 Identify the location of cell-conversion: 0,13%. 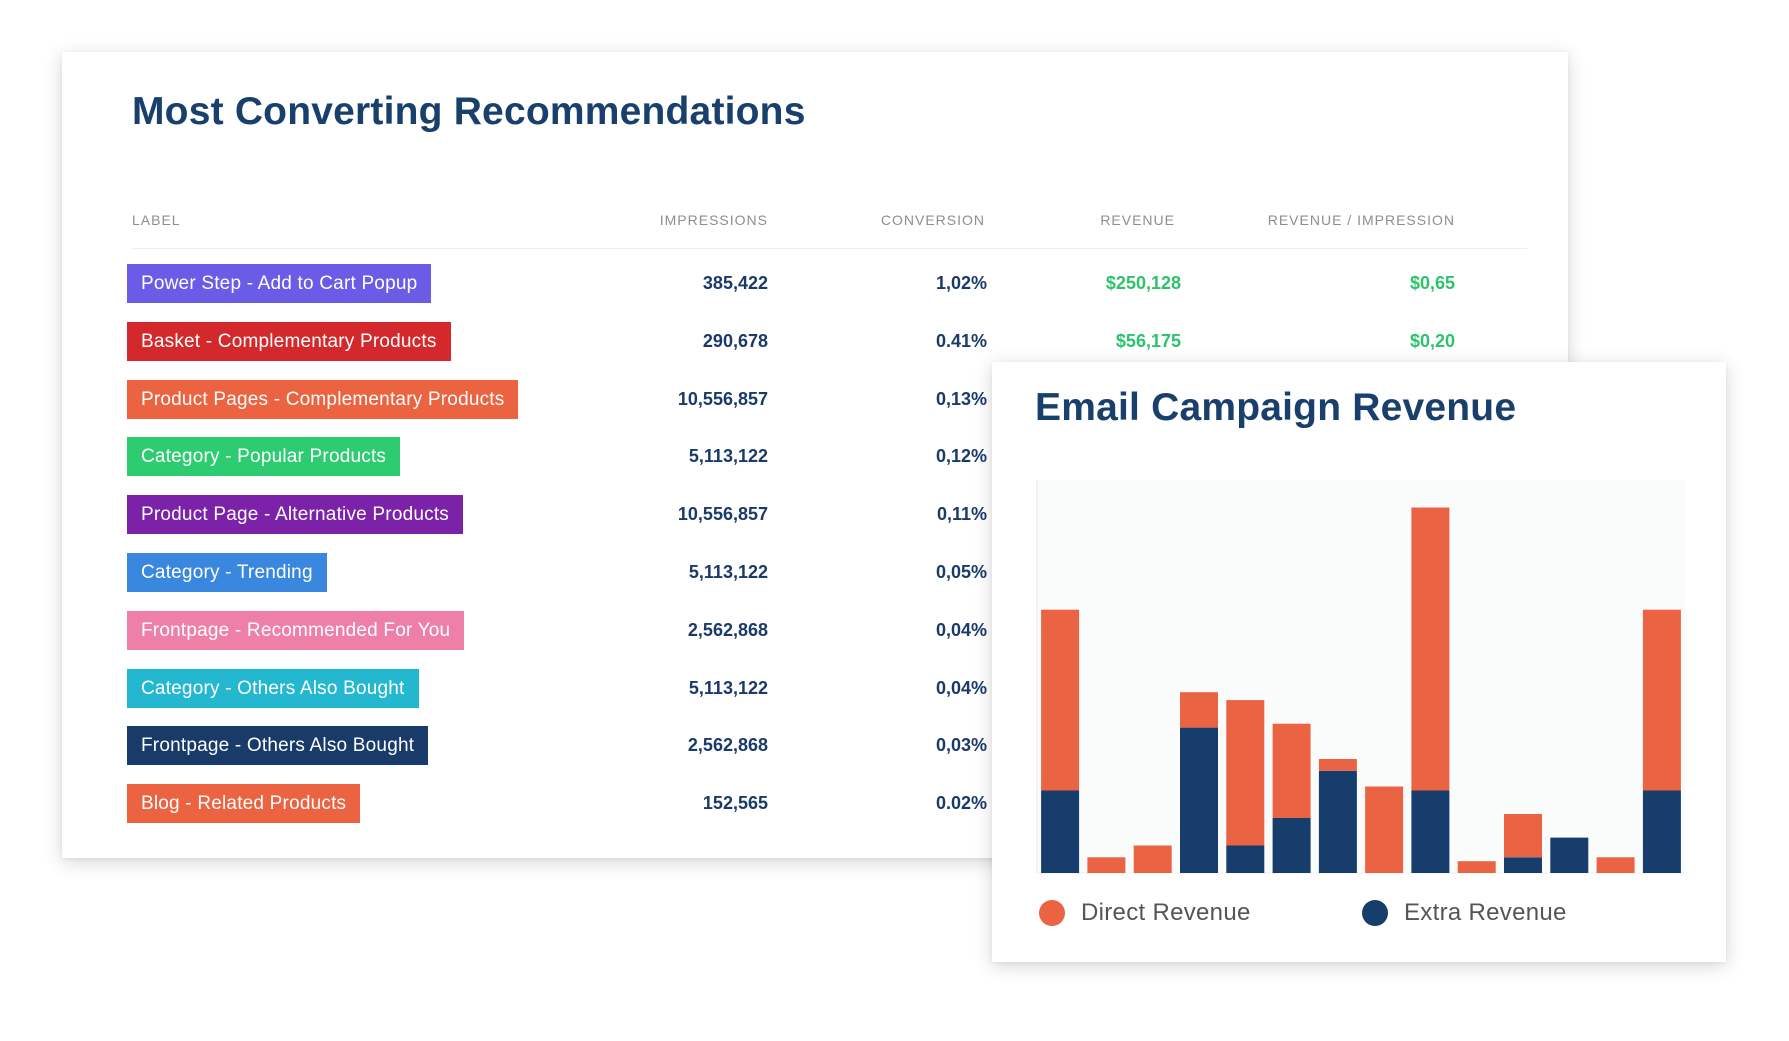
(961, 398).